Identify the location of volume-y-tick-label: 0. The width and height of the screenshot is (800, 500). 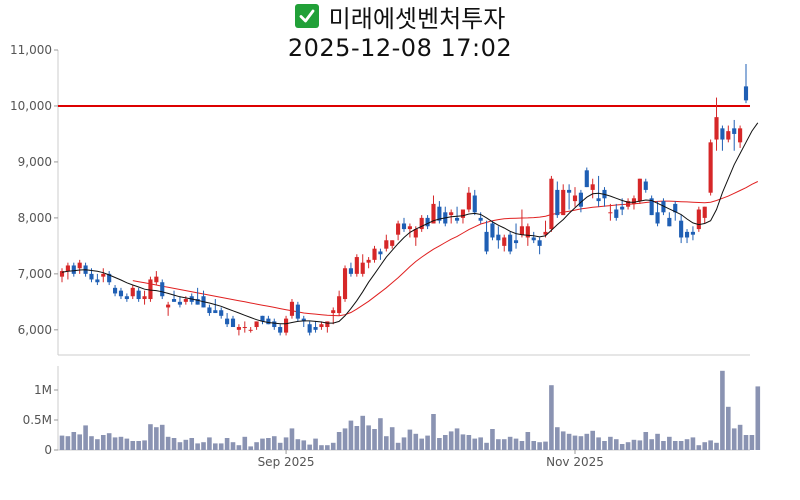
(48, 450).